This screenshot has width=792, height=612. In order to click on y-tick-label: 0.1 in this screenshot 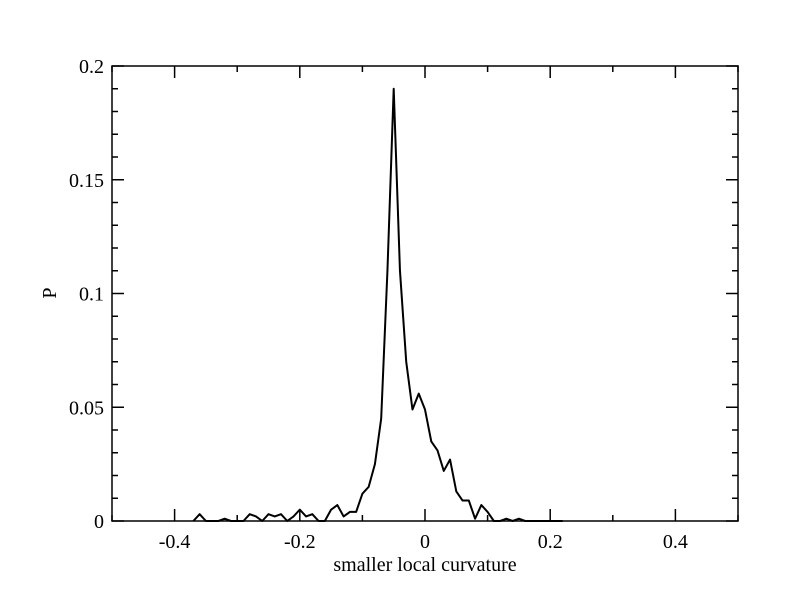, I will do `click(91, 295)`.